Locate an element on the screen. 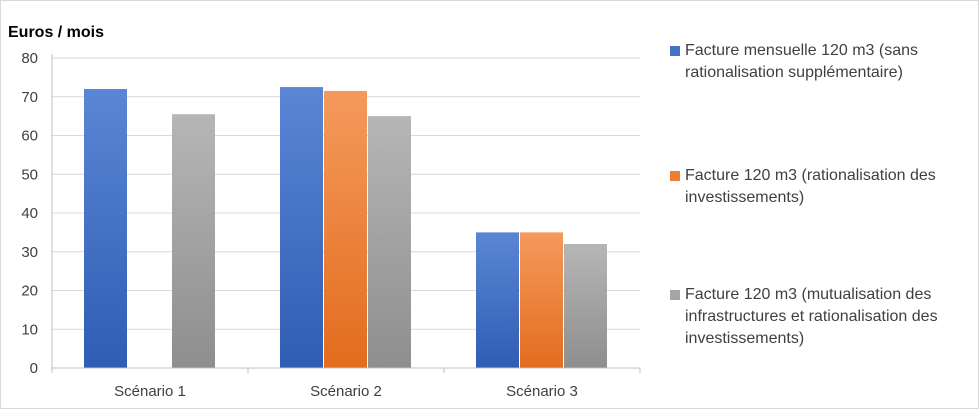 The image size is (979, 409). y-tick-label-0: 0 is located at coordinates (34, 368).